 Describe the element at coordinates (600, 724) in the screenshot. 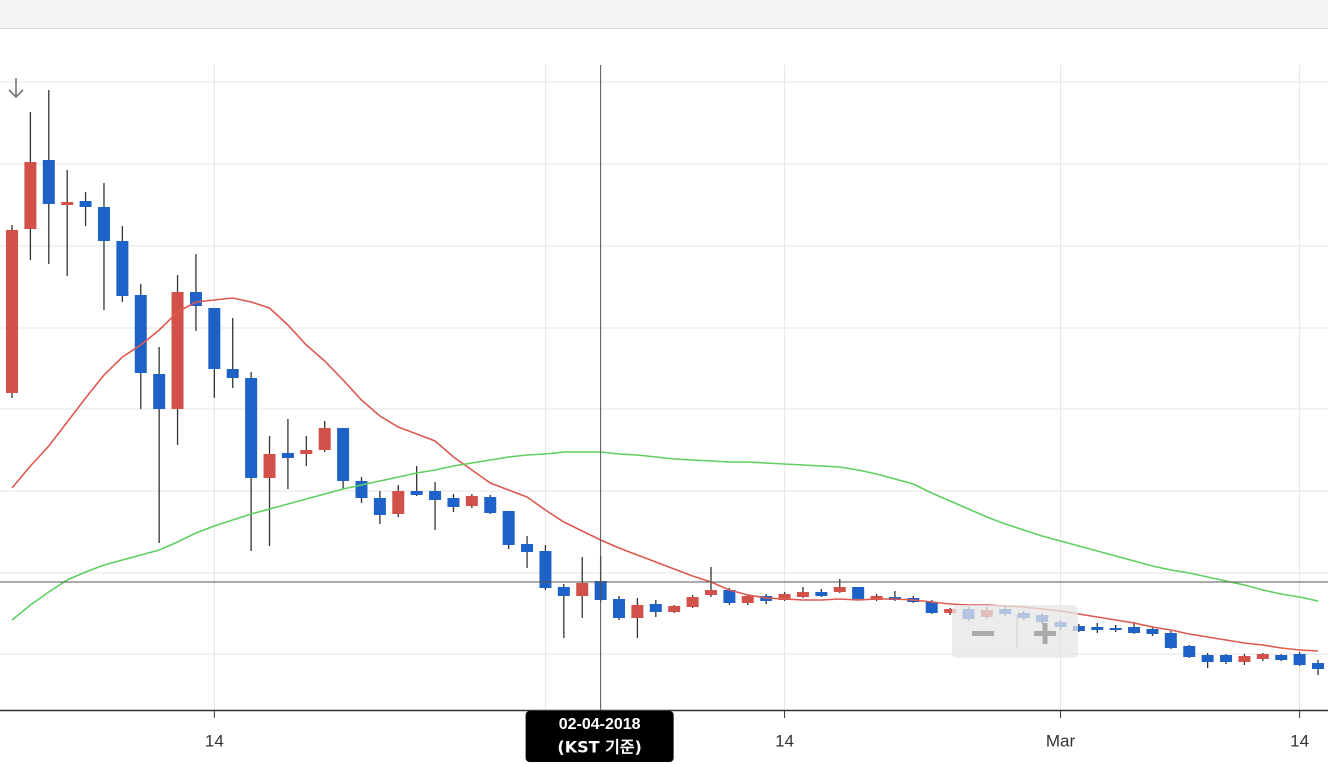

I see `tooltip-date: 02-04-2018` at that location.